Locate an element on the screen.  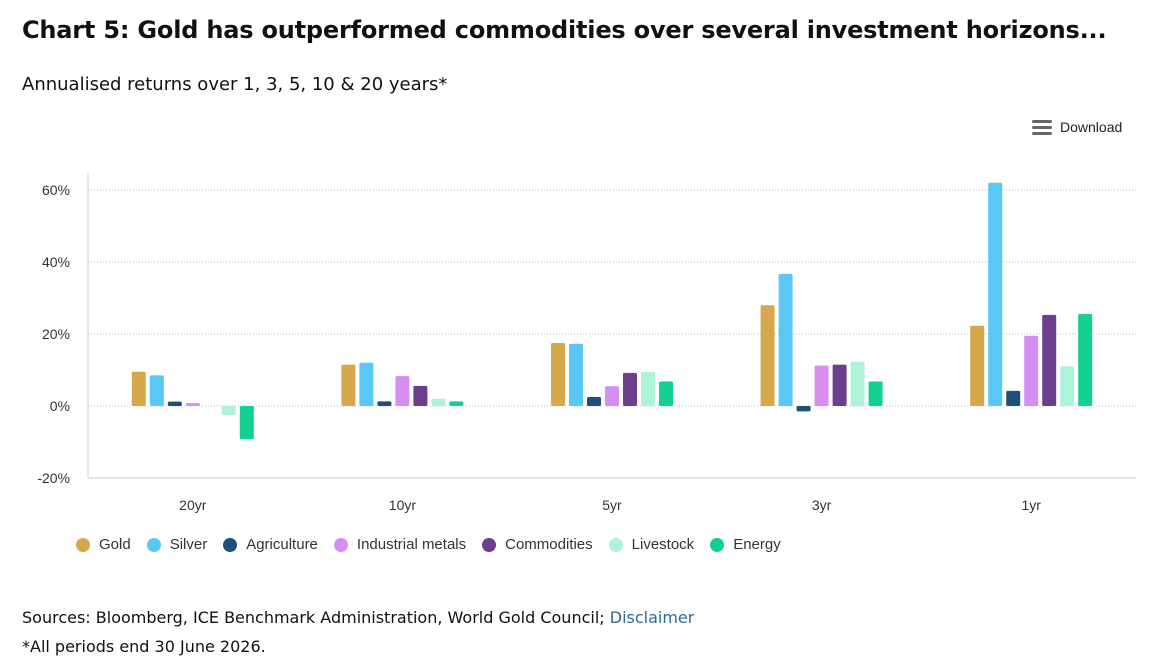
legend-label: Agriculture is located at coordinates (282, 544).